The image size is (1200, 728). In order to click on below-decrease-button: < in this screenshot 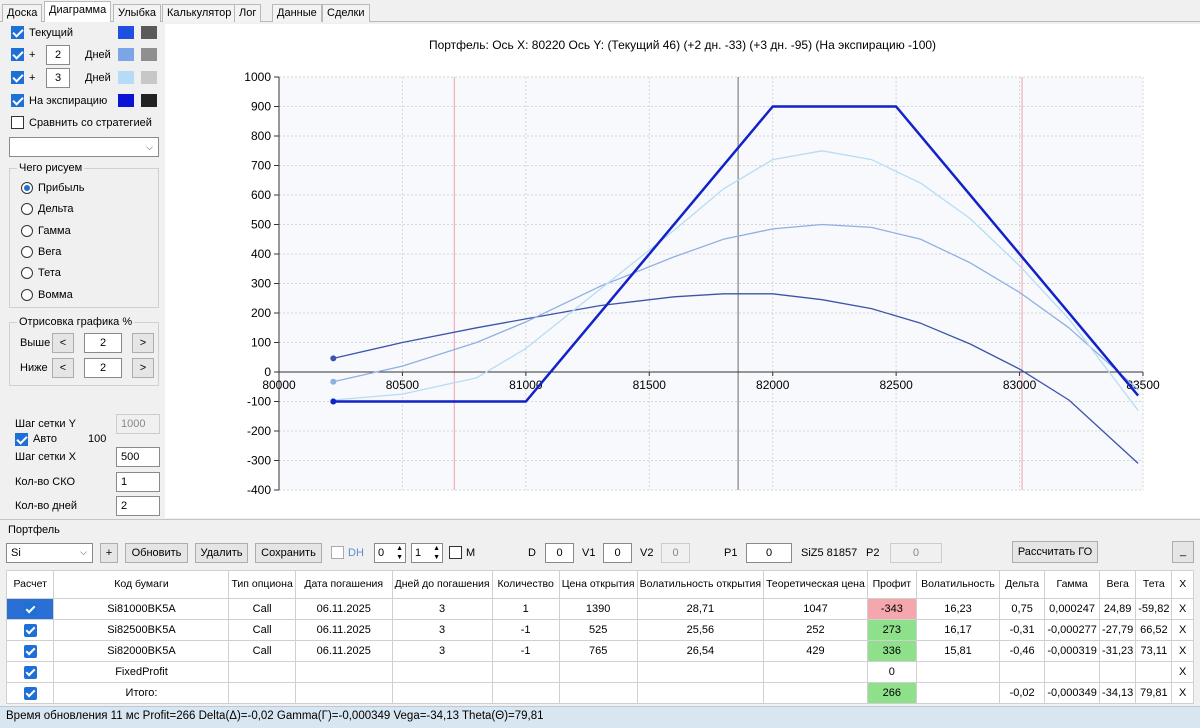, I will do `click(63, 368)`.